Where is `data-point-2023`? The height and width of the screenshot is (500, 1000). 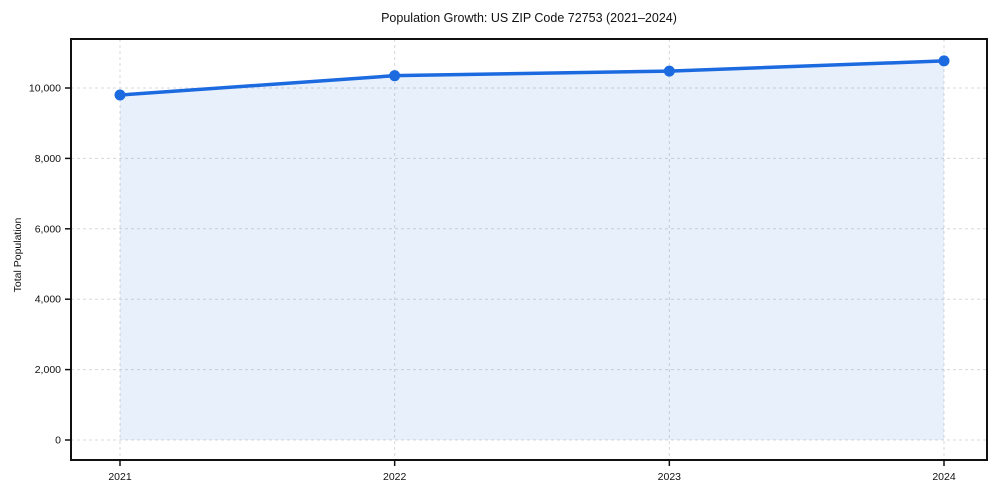
data-point-2023 is located at coordinates (669, 71).